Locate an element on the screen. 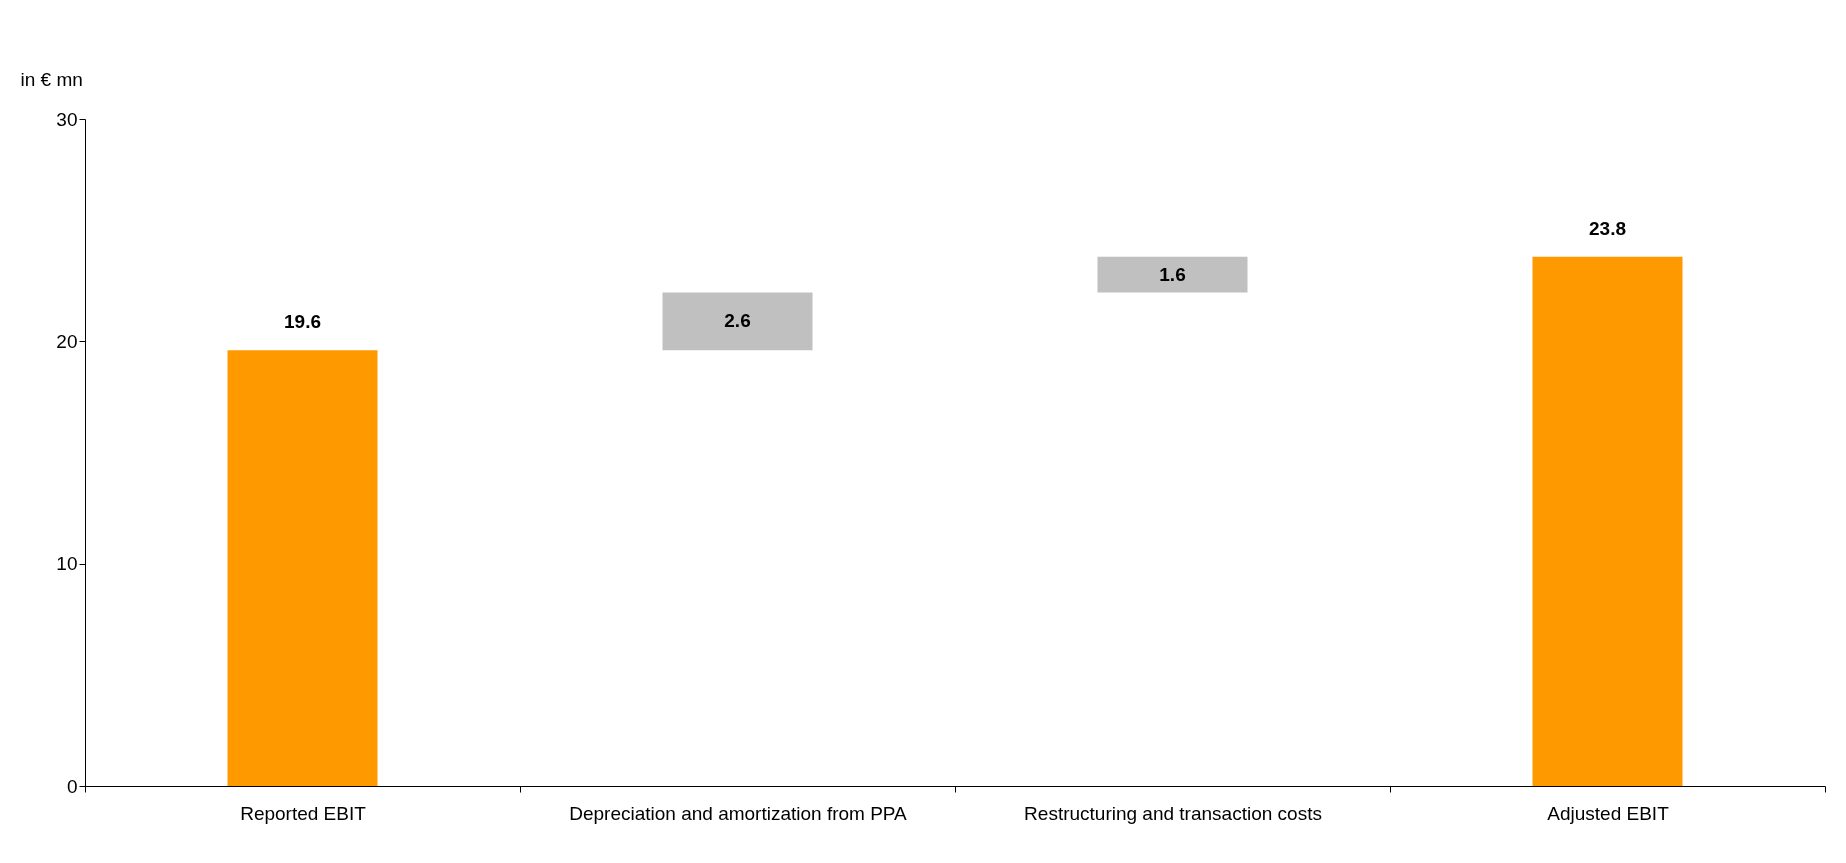  x-tick-label: Adjusted EBIT is located at coordinates (1608, 813).